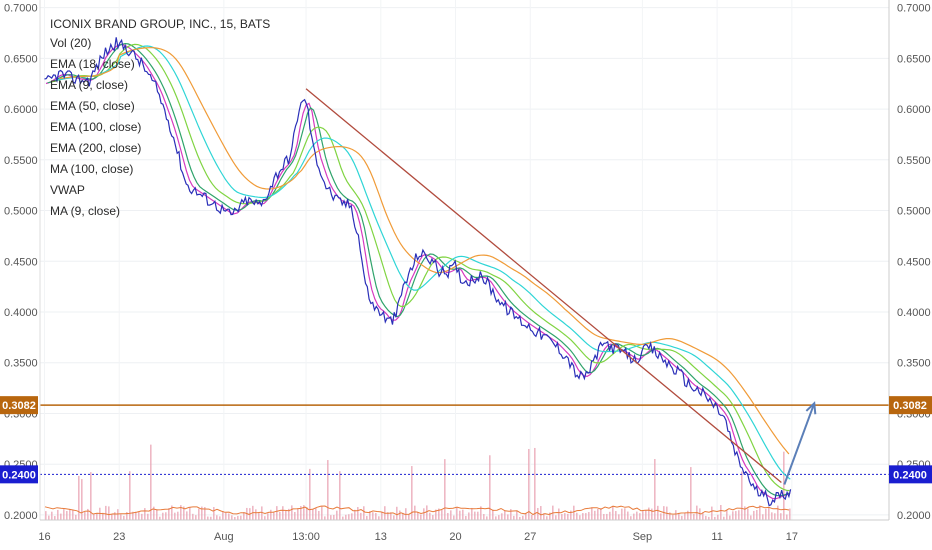 Image resolution: width=932 pixels, height=550 pixels. What do you see at coordinates (914, 110) in the screenshot?
I see `y-tick-label-right: 0.6000` at bounding box center [914, 110].